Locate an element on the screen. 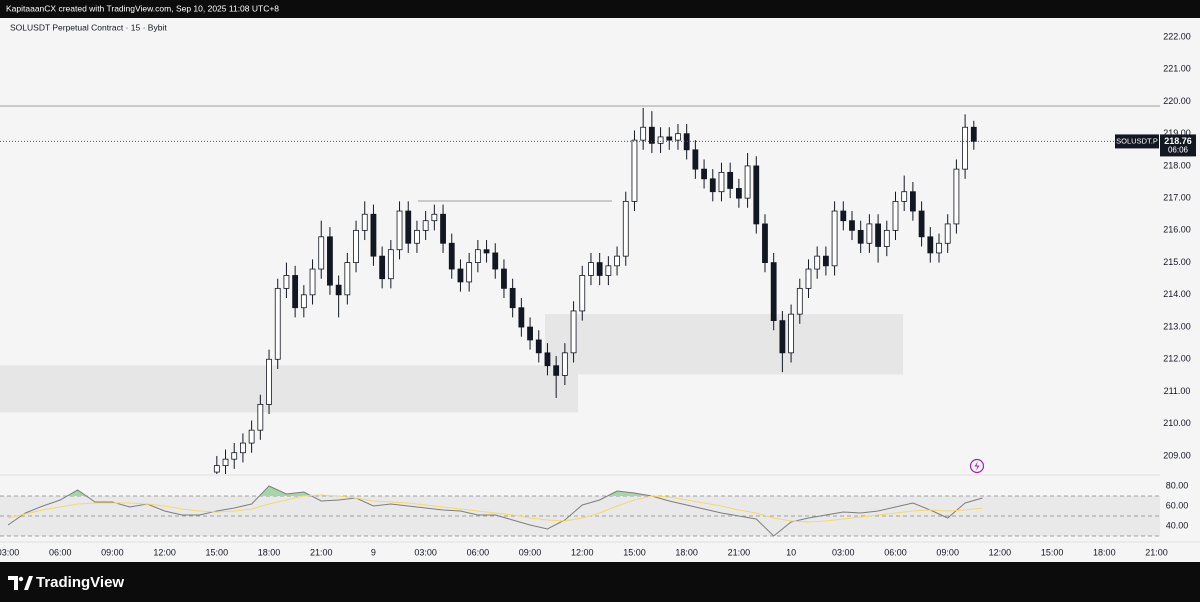 This screenshot has width=1200, height=602. y-tick-label: 209.00 is located at coordinates (1177, 455).